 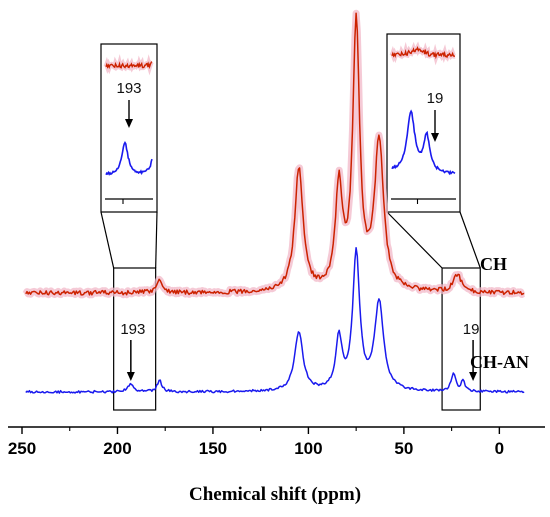 What do you see at coordinates (128, 88) in the screenshot?
I see `inset-annotation-label: 193` at bounding box center [128, 88].